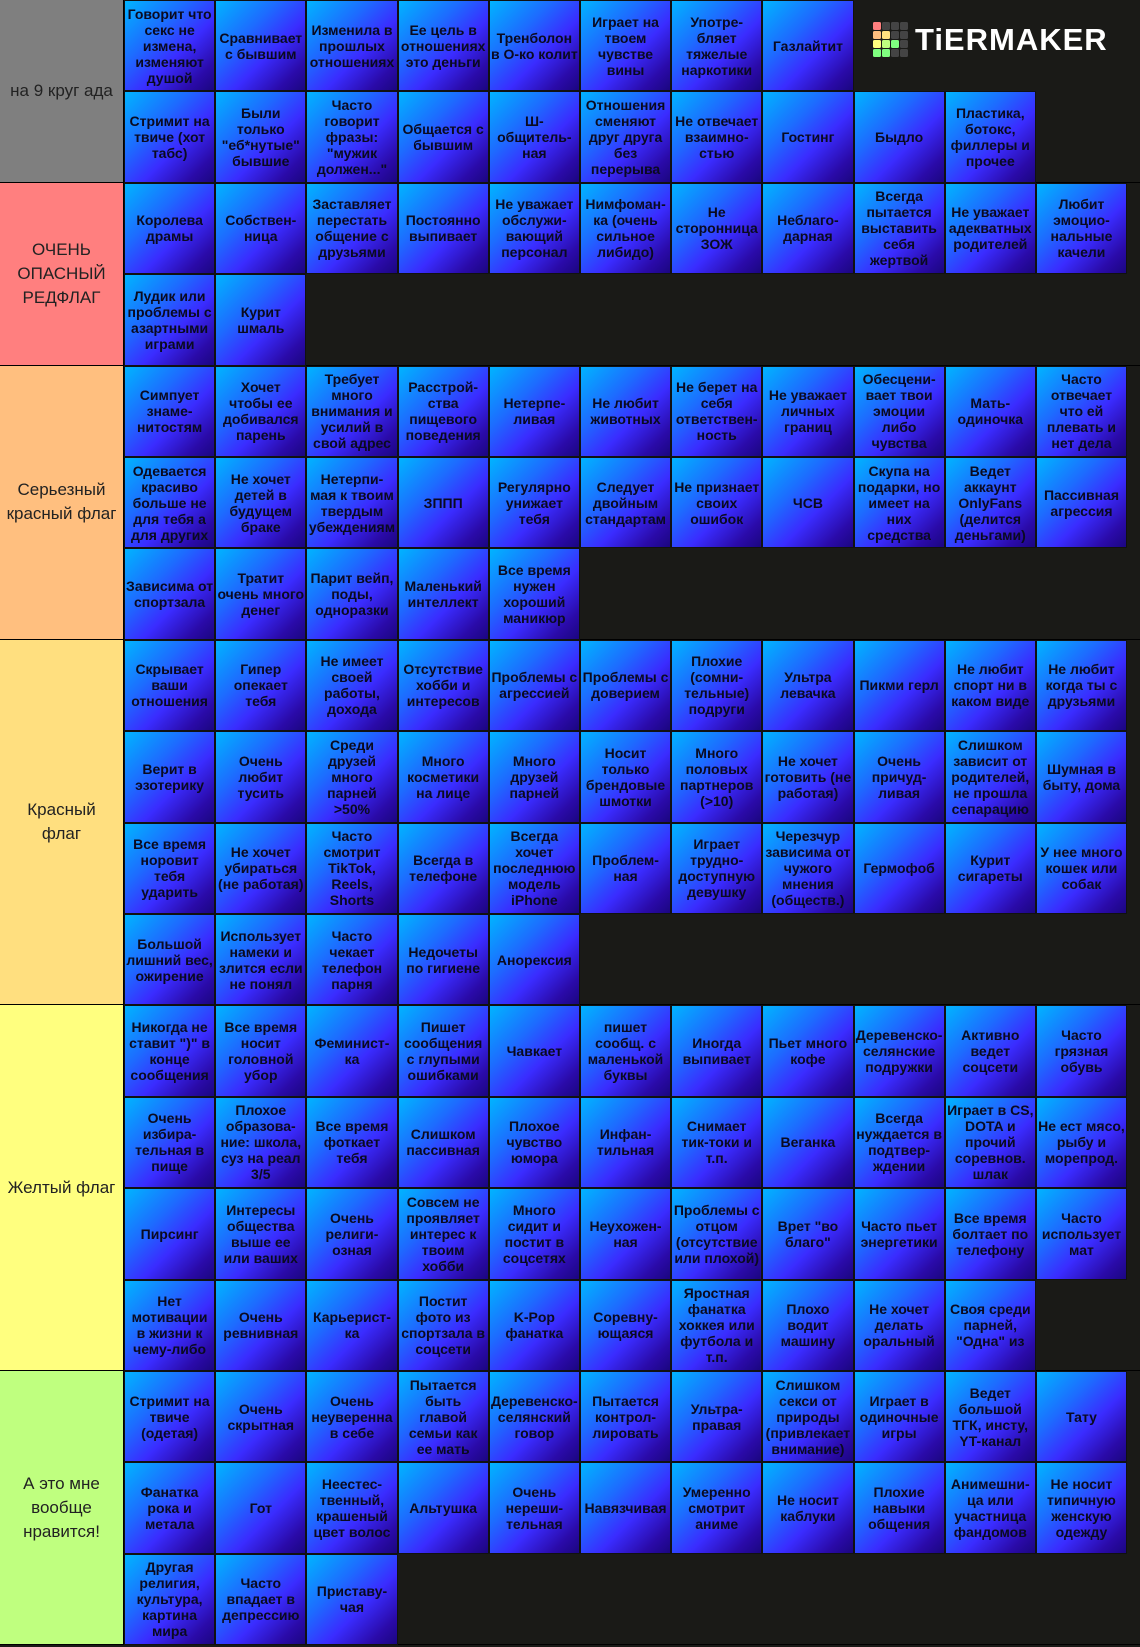  I want to click on tier-item: Проблемы с агрессией, so click(534, 685).